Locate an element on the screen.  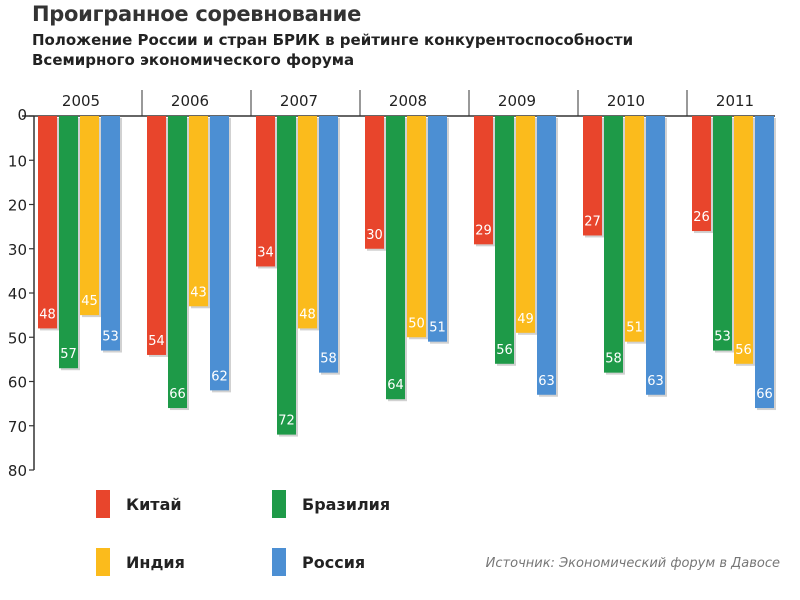
bar-2-2007 is located at coordinates (307, 222).